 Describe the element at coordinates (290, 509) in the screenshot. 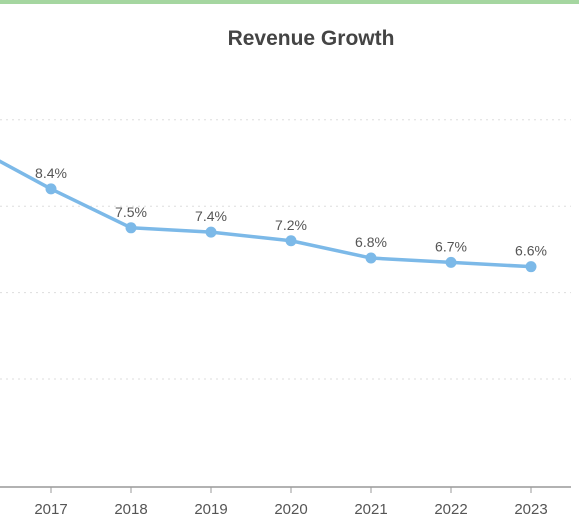

I see `x-tick-label: 2020` at that location.